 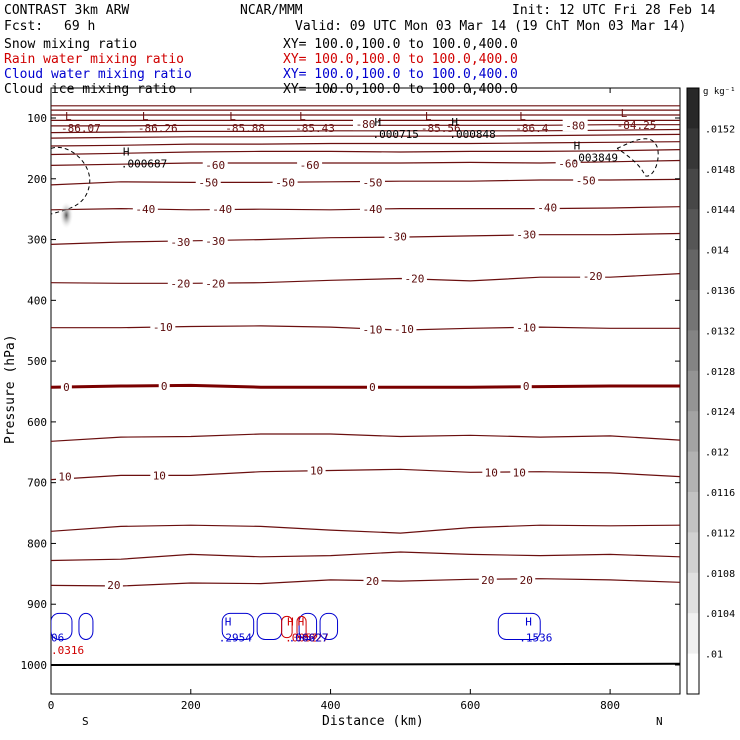 I want to click on low-value: -86.26, so click(x=158, y=128).